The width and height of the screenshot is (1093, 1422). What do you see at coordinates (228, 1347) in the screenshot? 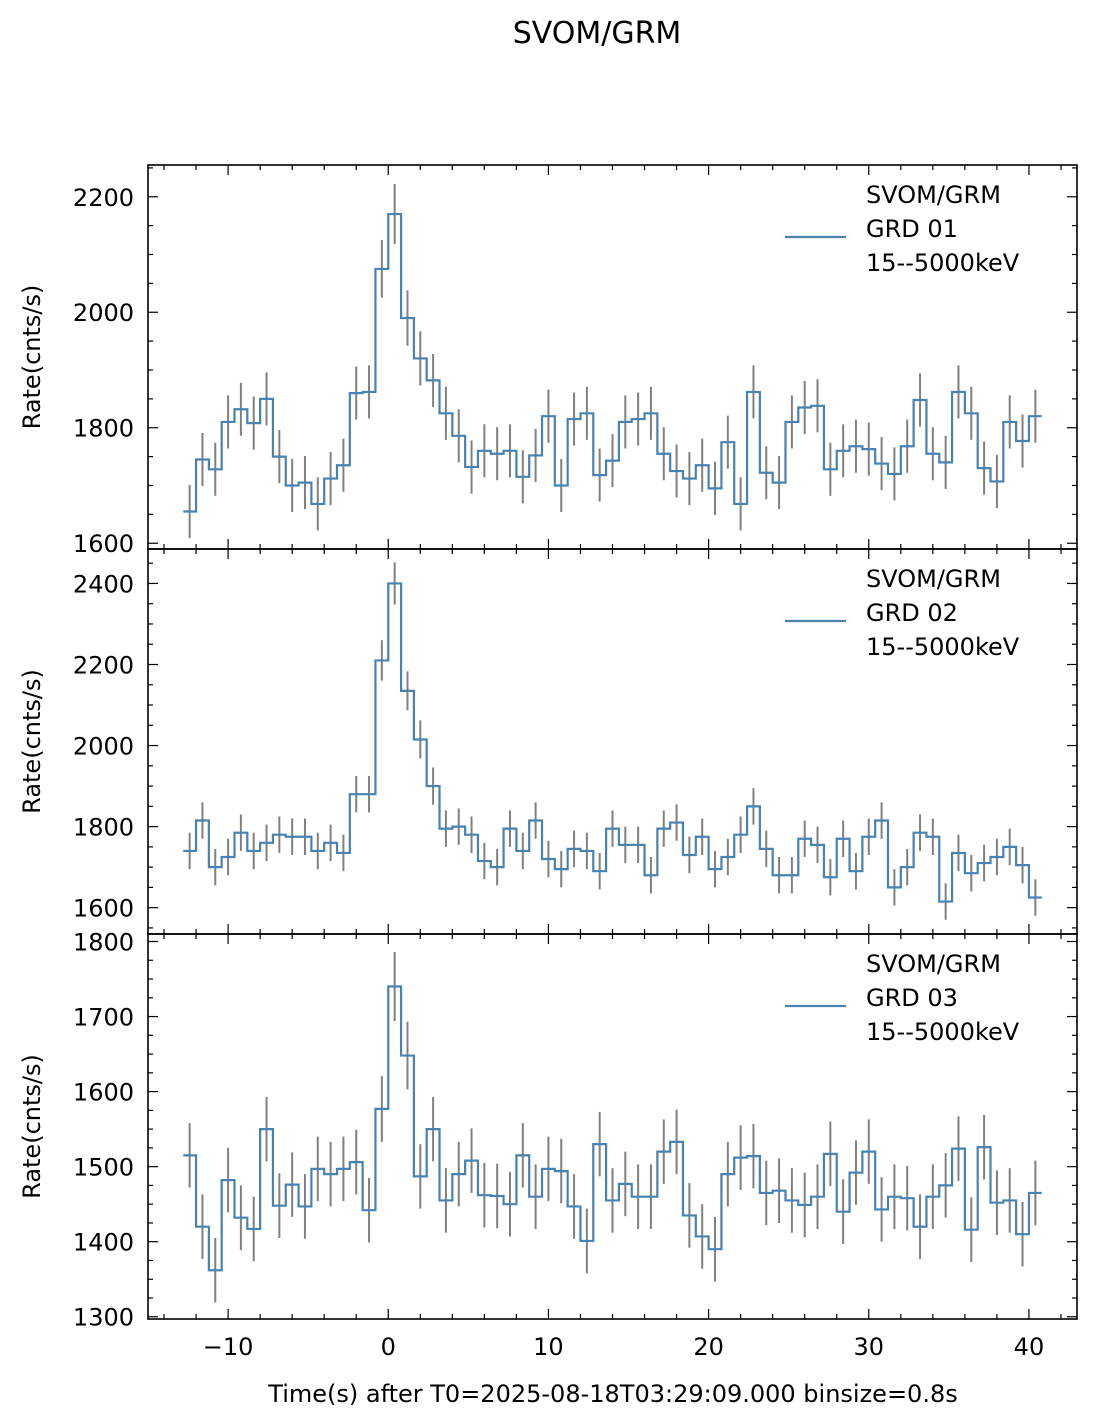
I see `x-tick-label: −10` at bounding box center [228, 1347].